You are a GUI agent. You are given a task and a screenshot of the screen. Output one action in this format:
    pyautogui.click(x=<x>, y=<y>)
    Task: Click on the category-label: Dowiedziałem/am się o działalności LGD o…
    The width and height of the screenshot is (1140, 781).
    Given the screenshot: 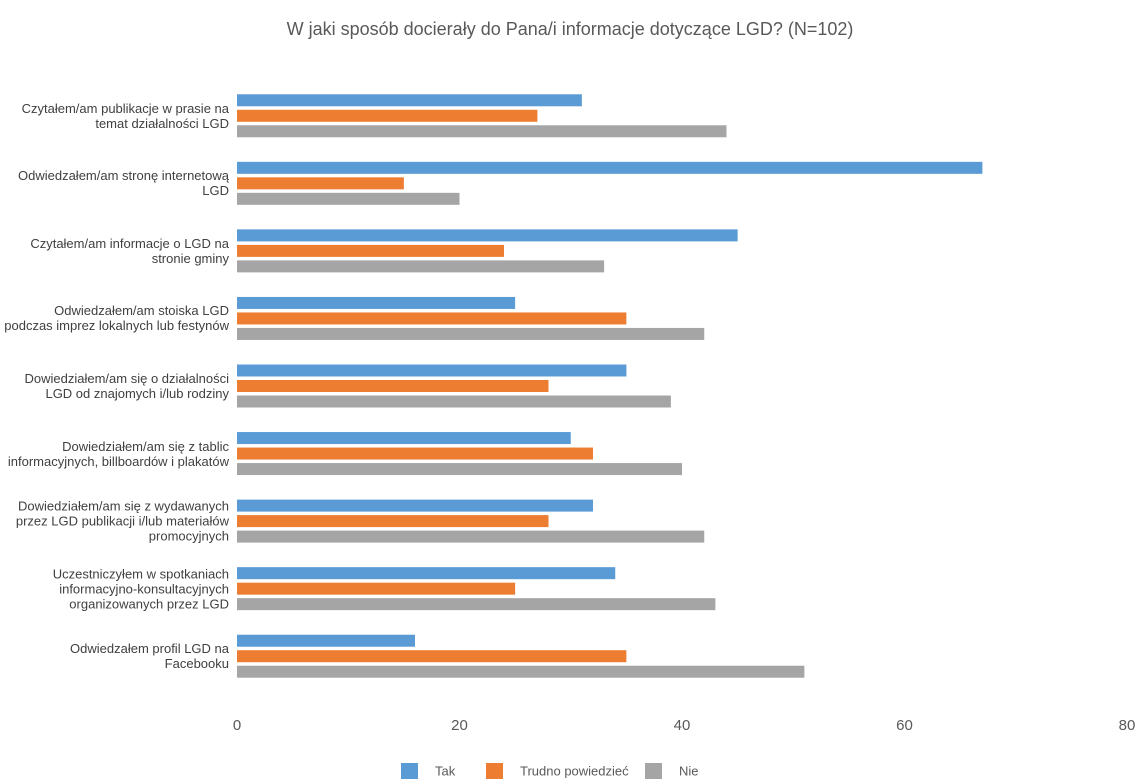 What is the action you would take?
    pyautogui.click(x=126, y=386)
    